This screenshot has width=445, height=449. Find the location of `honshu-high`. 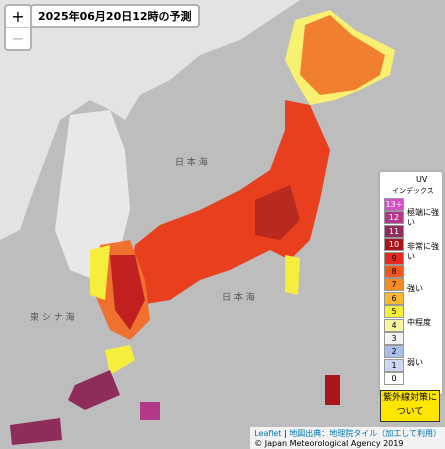

honshu-high is located at coordinates (277, 212).